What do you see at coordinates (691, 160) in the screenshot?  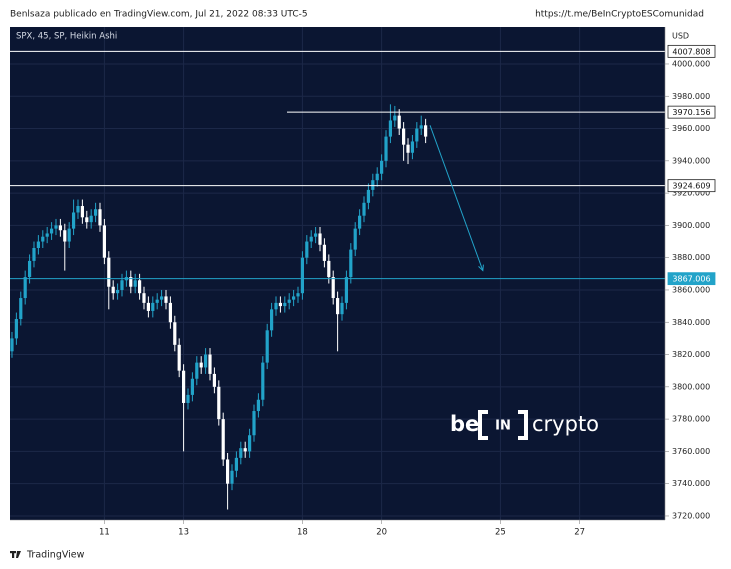 I see `y-tick-label: 3940.000` at bounding box center [691, 160].